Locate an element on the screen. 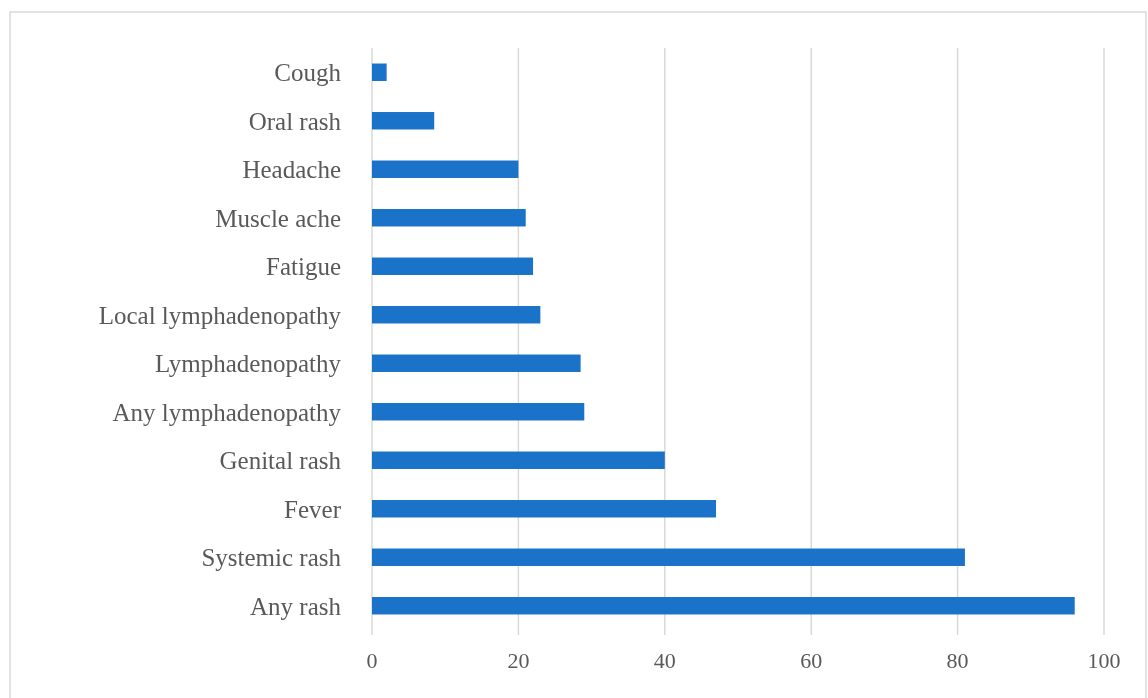 This screenshot has width=1148, height=698. y-tick-label: Systemic rash is located at coordinates (271, 557).